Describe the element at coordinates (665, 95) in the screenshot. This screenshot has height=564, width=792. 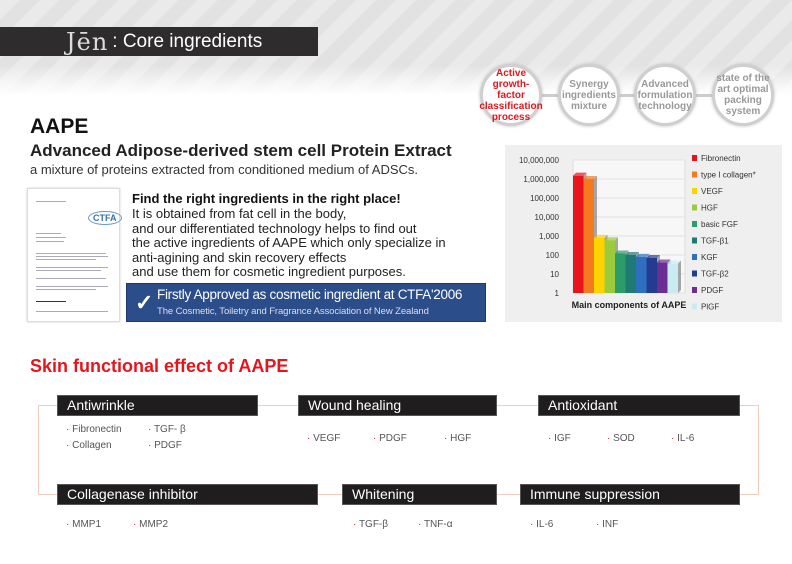
I see `process-step-formulation: Advanced formulation technology` at that location.